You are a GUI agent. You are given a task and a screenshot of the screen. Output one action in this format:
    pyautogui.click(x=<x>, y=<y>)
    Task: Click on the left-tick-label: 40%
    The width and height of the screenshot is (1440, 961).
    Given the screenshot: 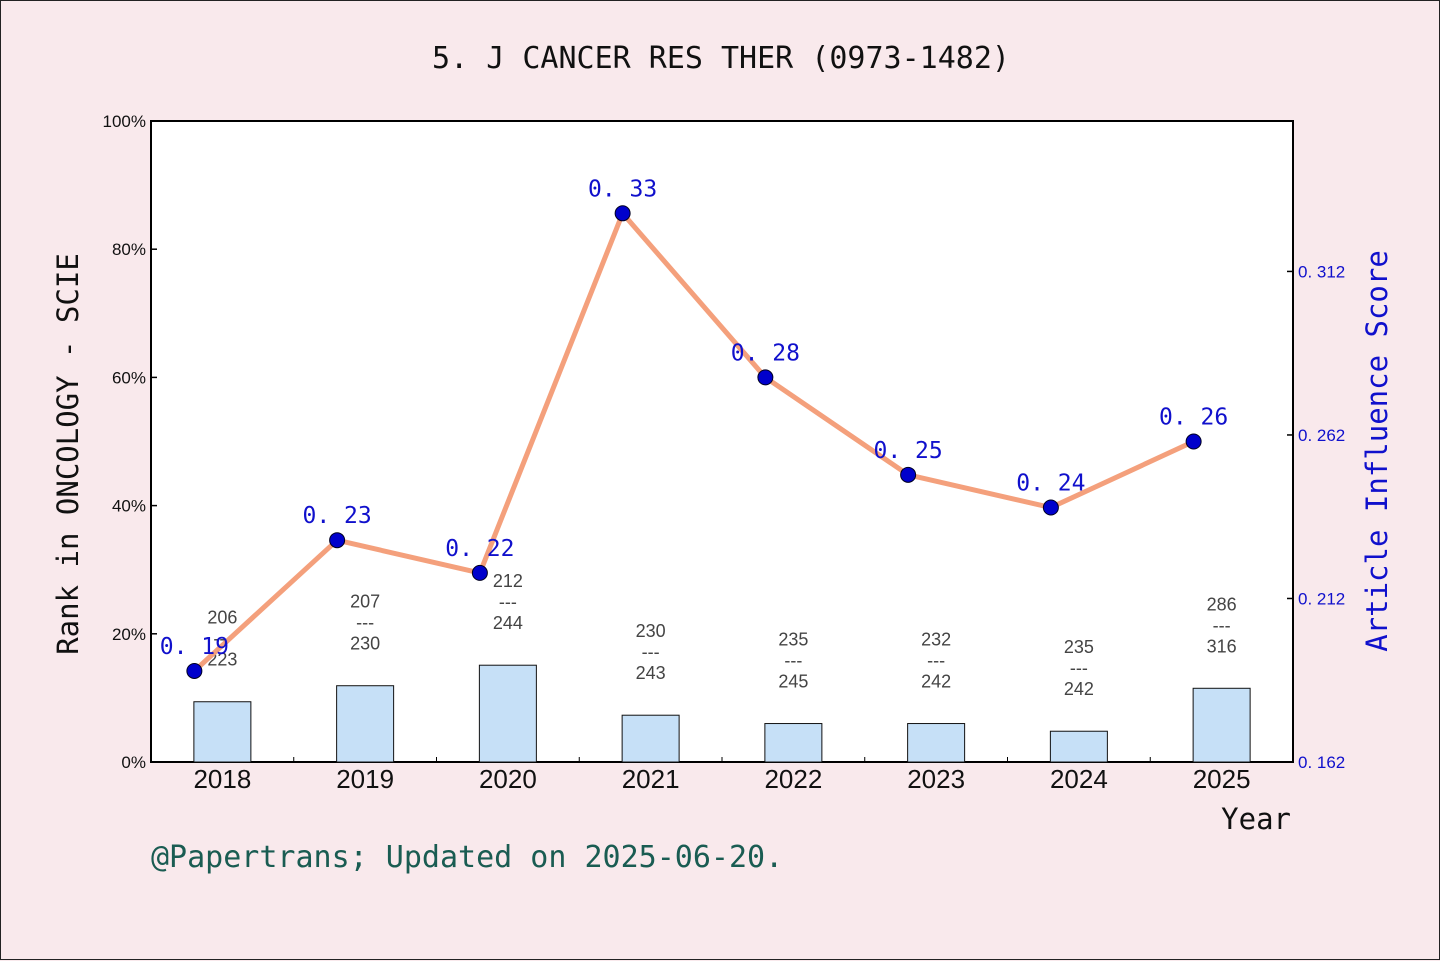 What is the action you would take?
    pyautogui.click(x=129, y=506)
    